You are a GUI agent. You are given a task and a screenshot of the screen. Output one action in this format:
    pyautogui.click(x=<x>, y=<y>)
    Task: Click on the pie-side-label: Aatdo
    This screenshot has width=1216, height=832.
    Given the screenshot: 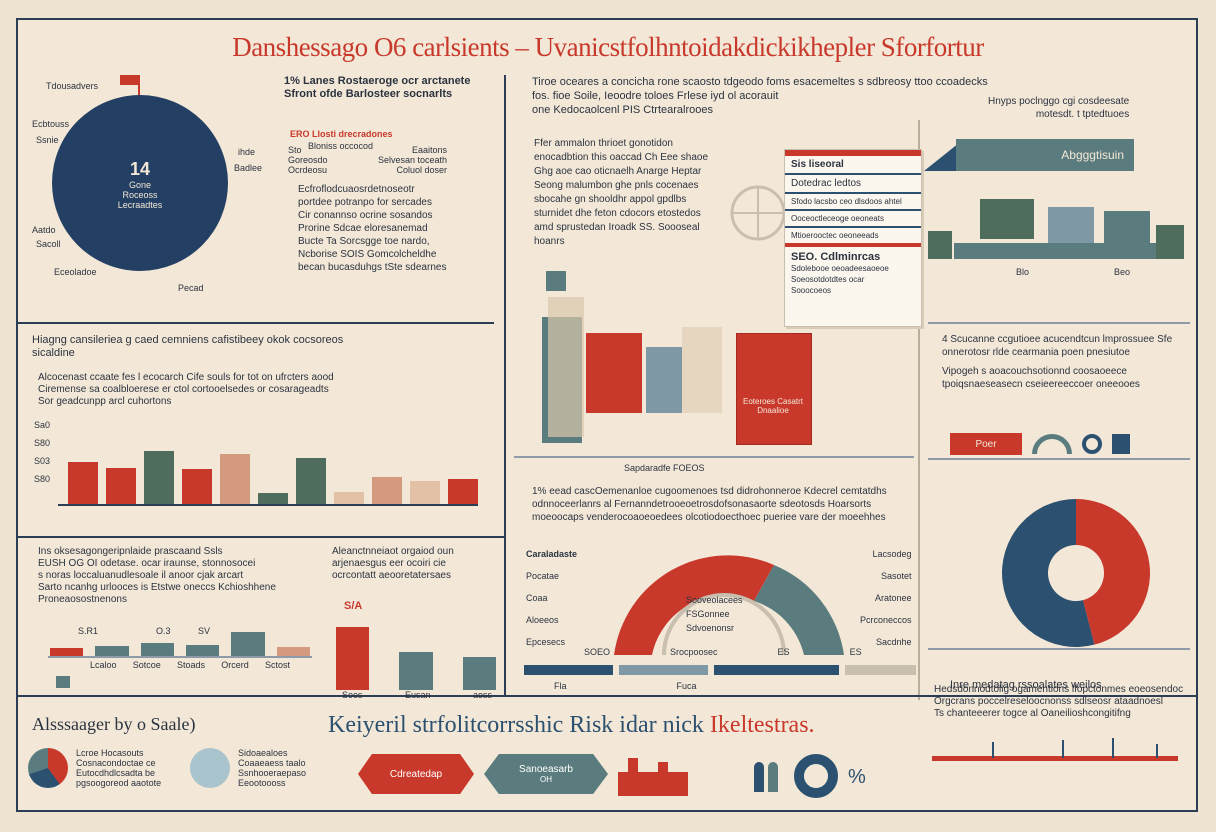 What is the action you would take?
    pyautogui.click(x=44, y=230)
    